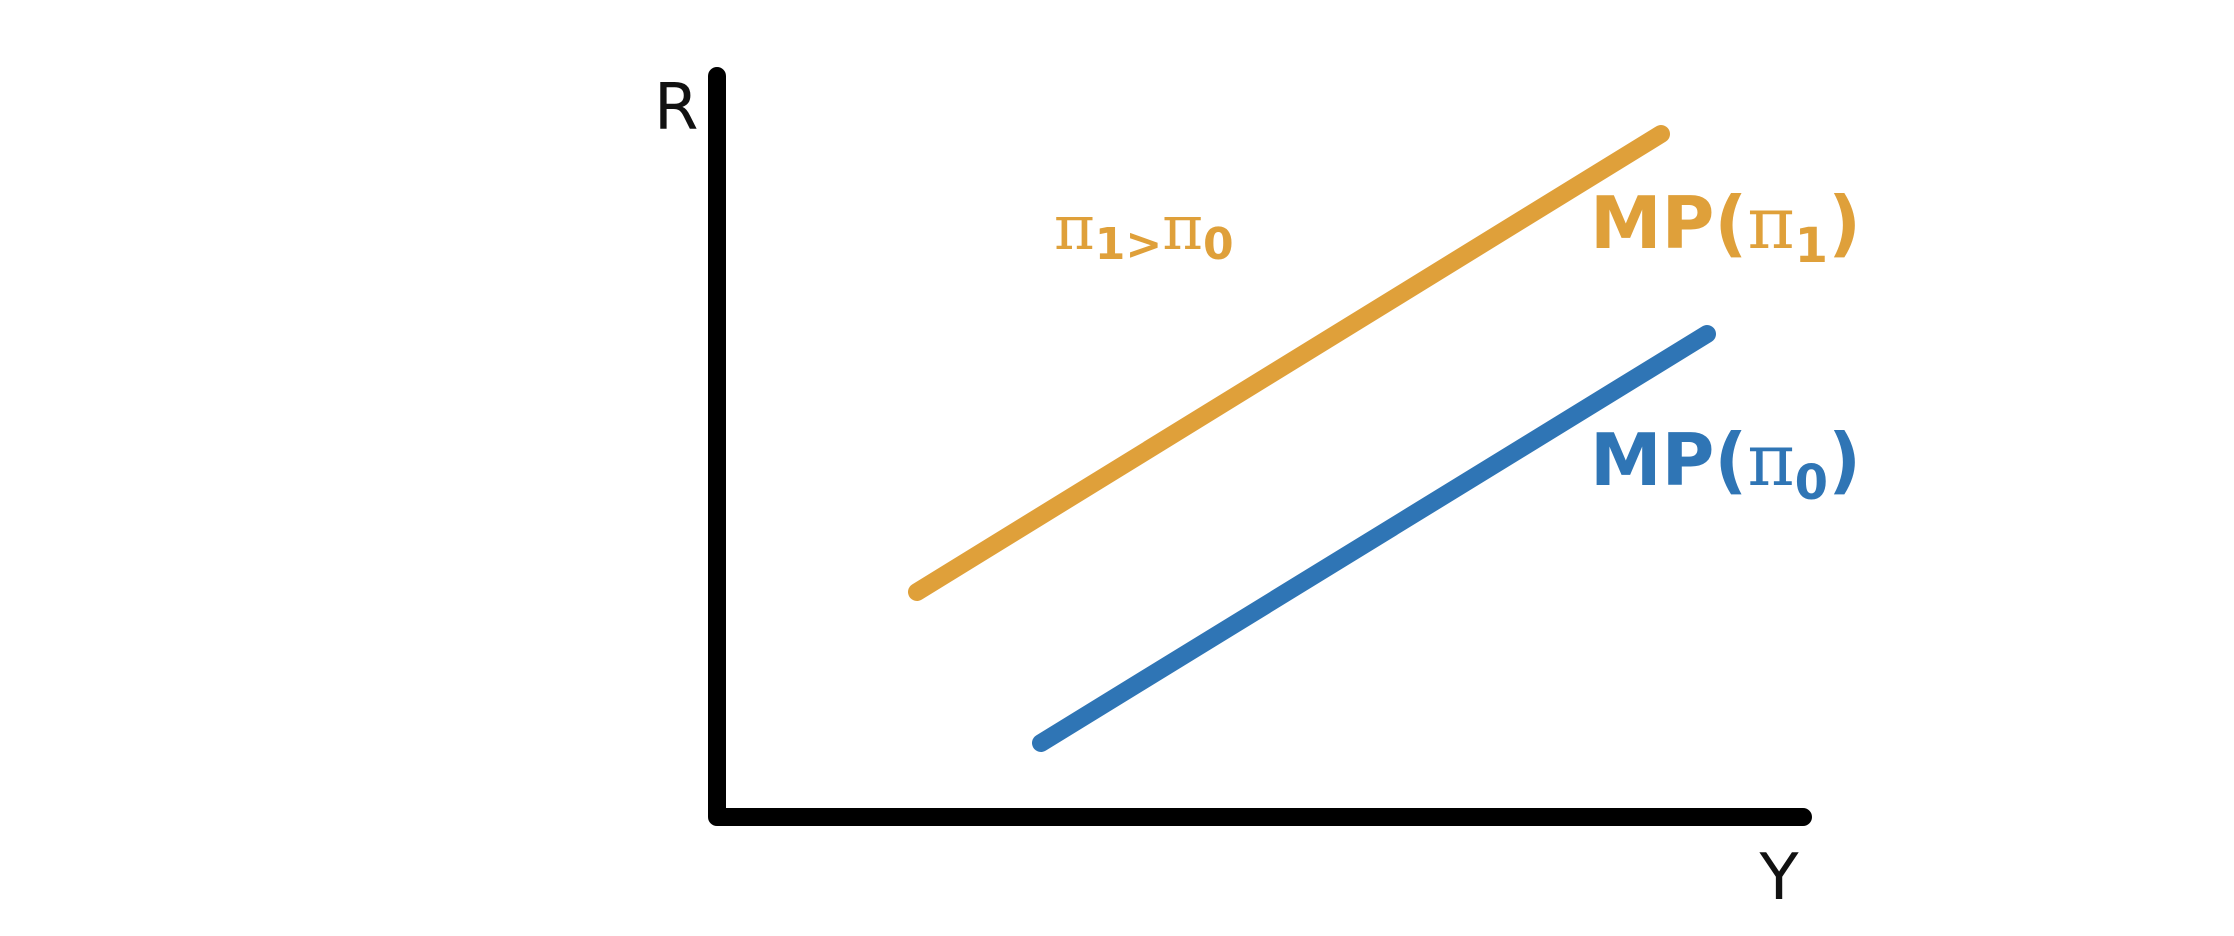 Image resolution: width=2234 pixels, height=936 pixels. Describe the element at coordinates (1143, 244) in the screenshot. I see `note-relation: >` at that location.